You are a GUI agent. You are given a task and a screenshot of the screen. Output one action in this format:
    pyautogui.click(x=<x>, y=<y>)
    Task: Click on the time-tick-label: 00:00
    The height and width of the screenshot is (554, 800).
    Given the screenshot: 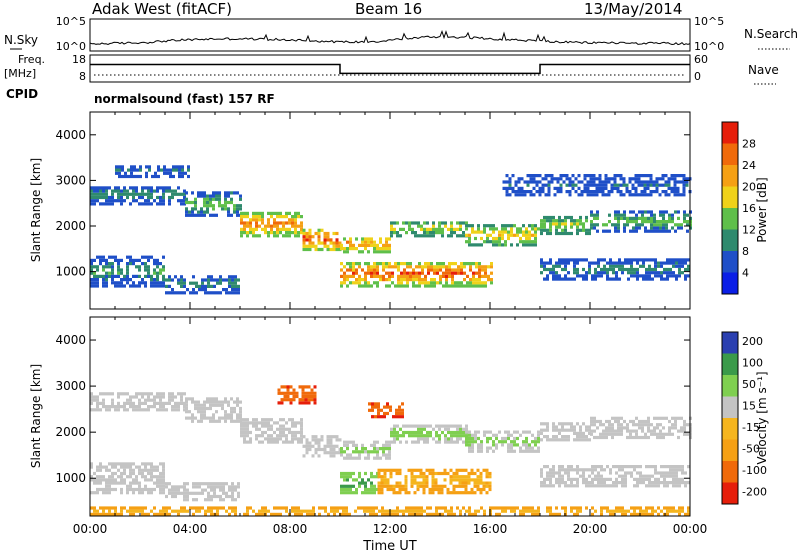 What is the action you would take?
    pyautogui.click(x=90, y=529)
    